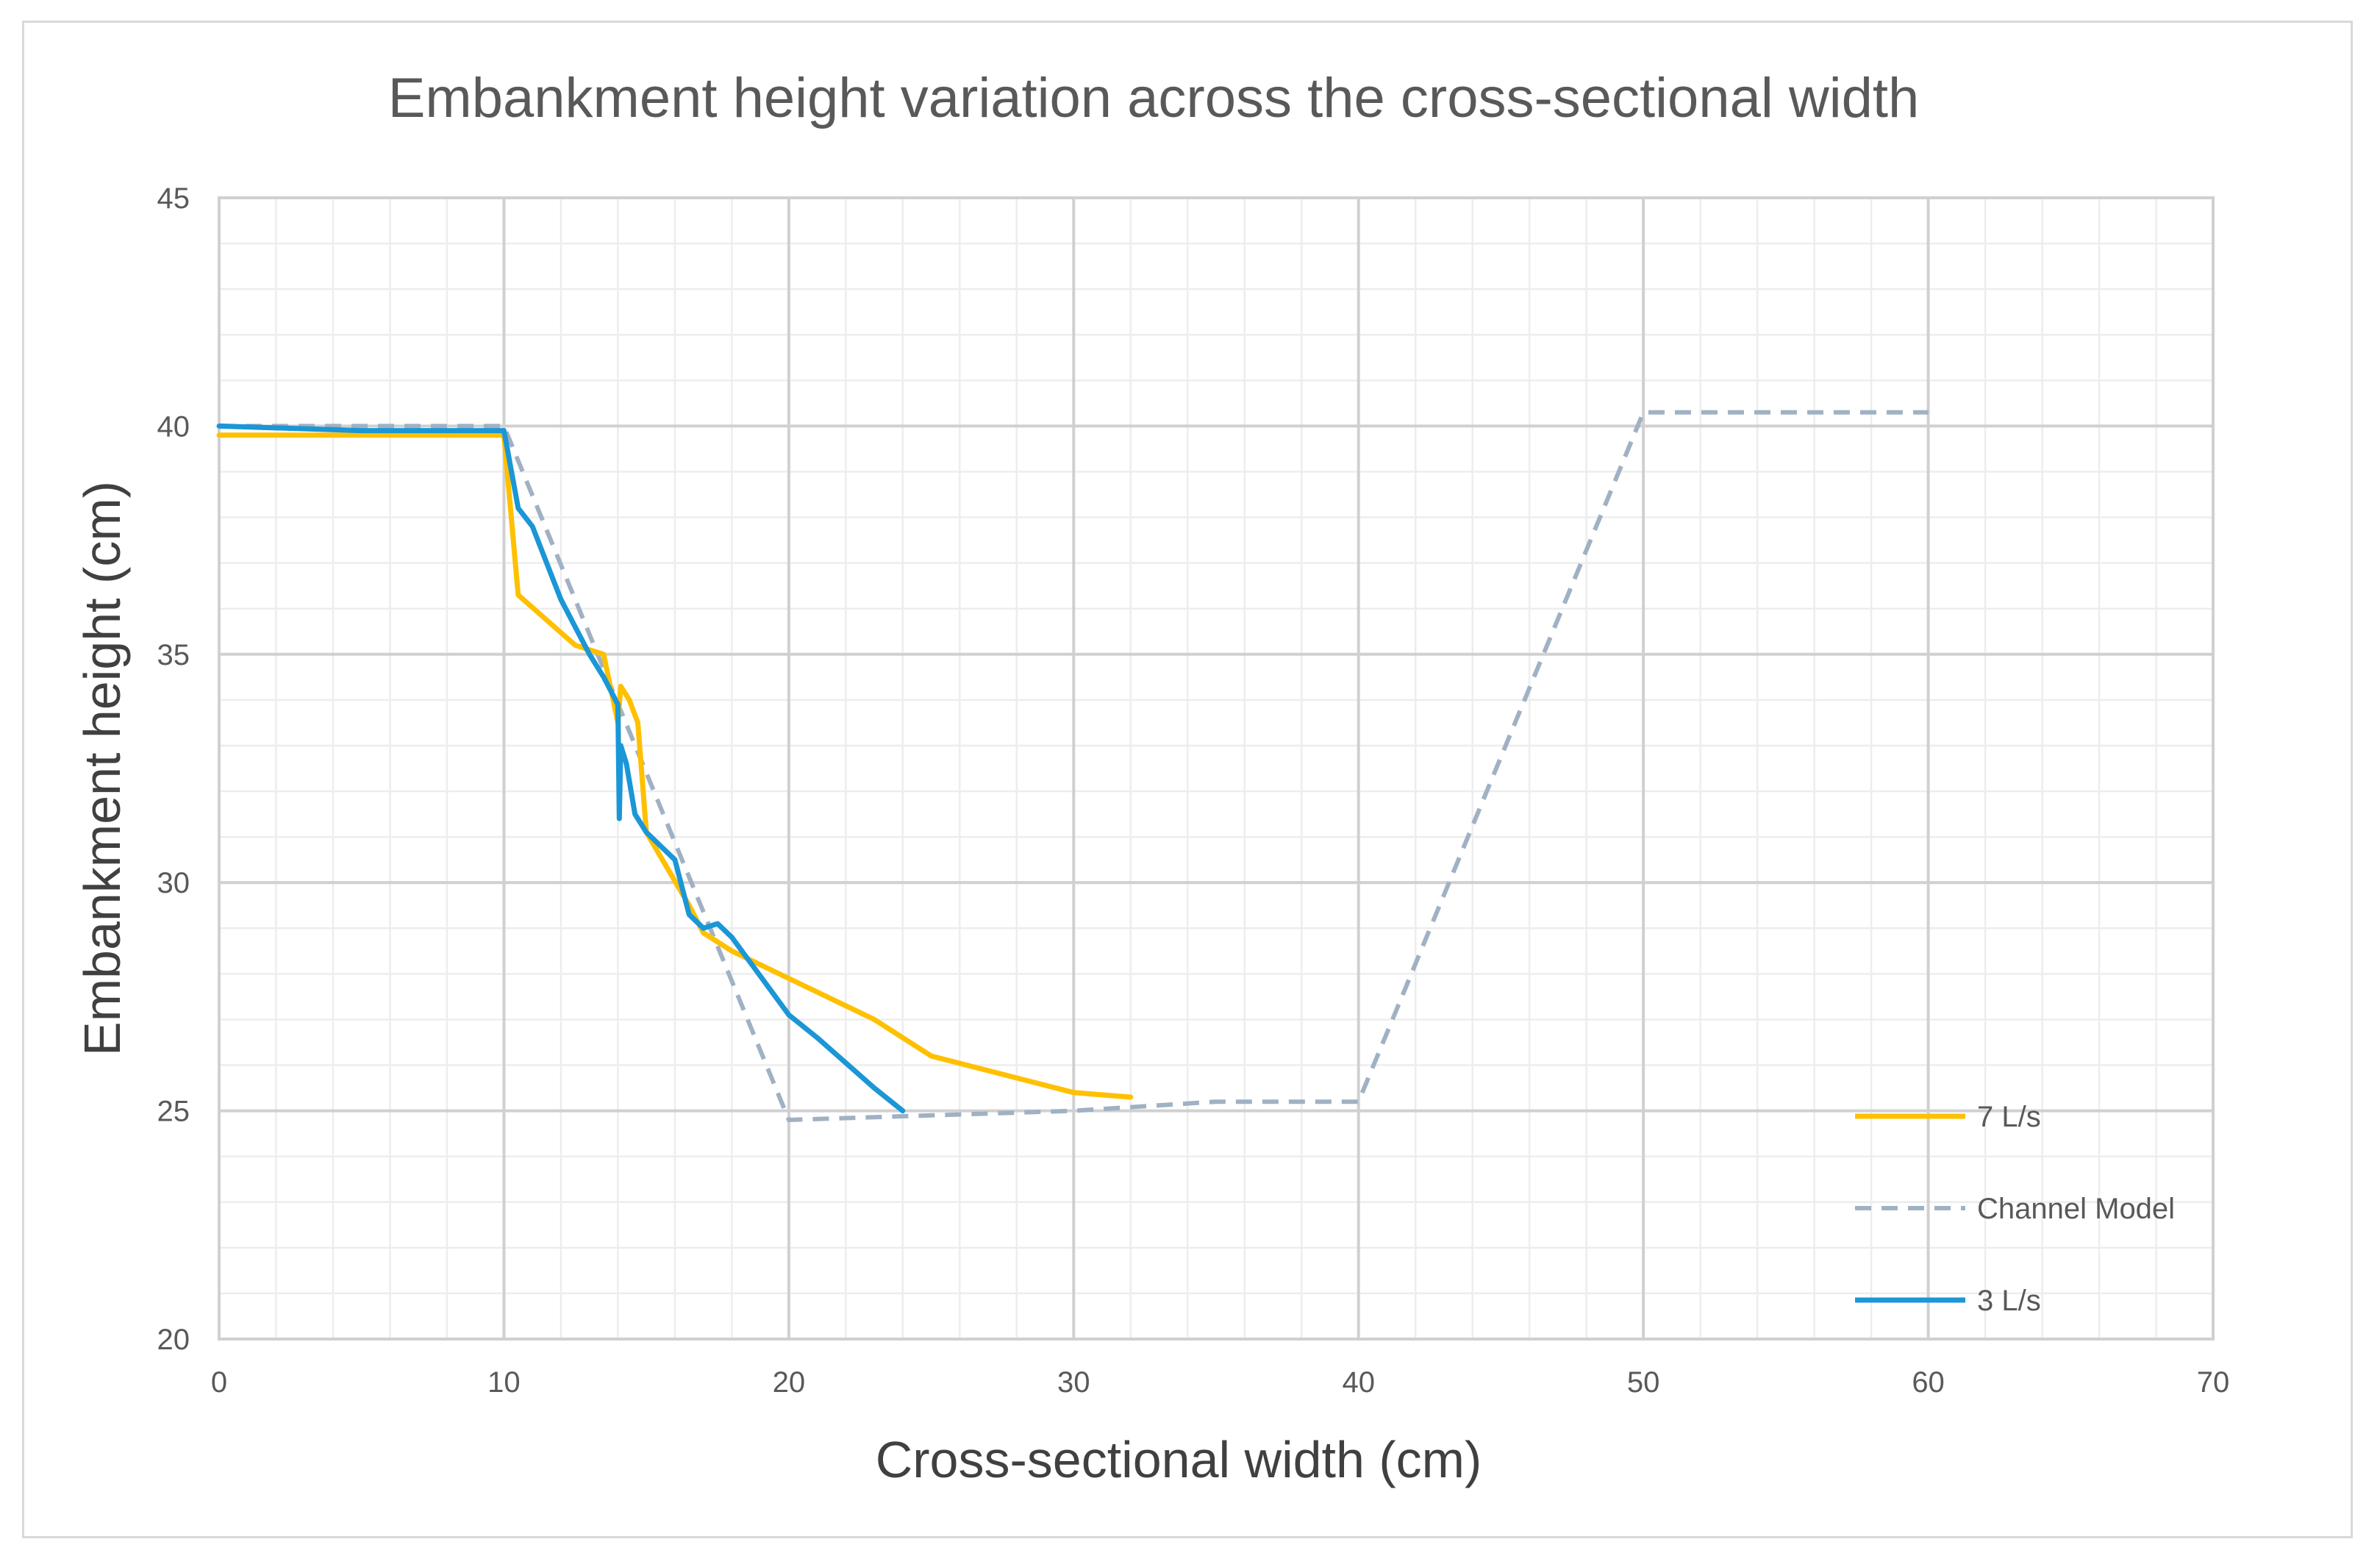 This screenshot has height=1567, width=2380. What do you see at coordinates (173, 655) in the screenshot?
I see `y-tick-label: 35` at bounding box center [173, 655].